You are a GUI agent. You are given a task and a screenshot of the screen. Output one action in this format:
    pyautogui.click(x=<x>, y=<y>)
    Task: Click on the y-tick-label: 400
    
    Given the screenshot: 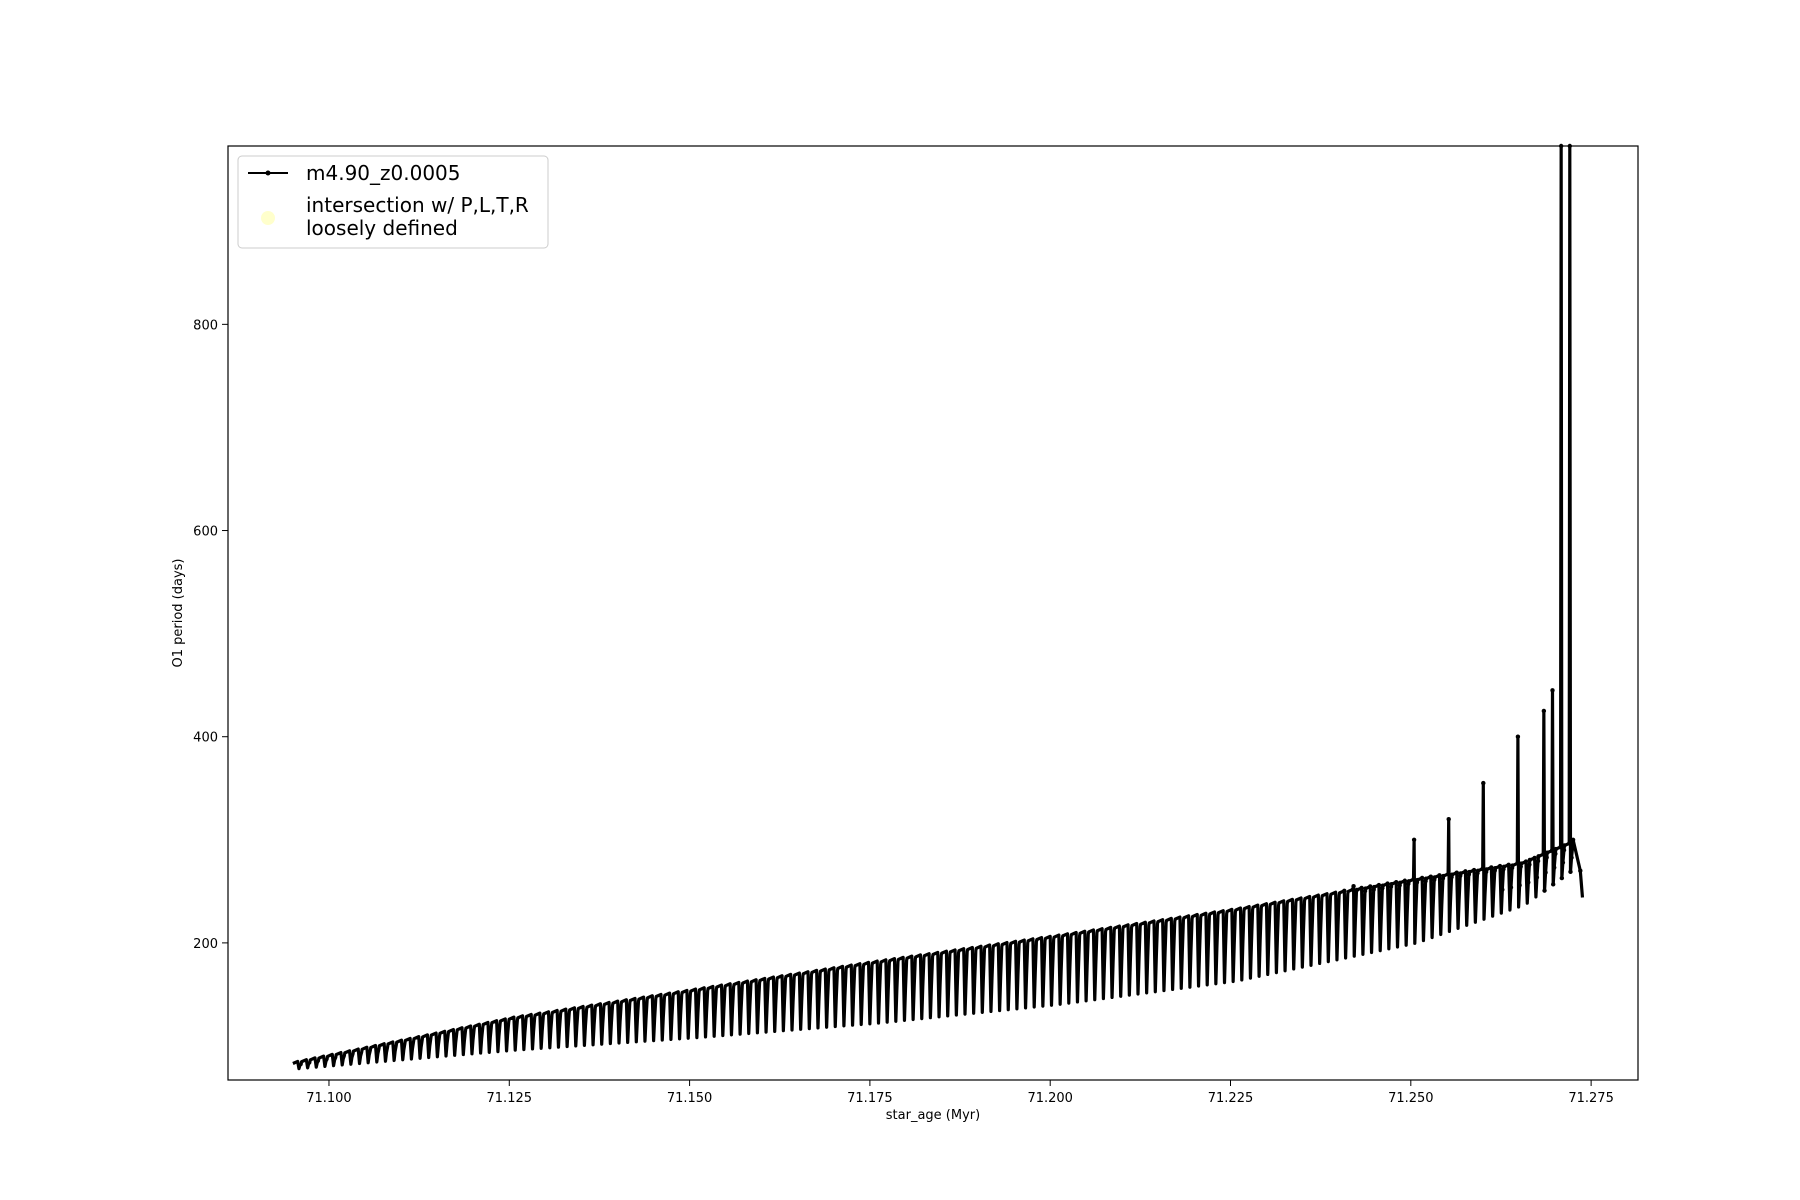 What is the action you would take?
    pyautogui.click(x=205, y=738)
    